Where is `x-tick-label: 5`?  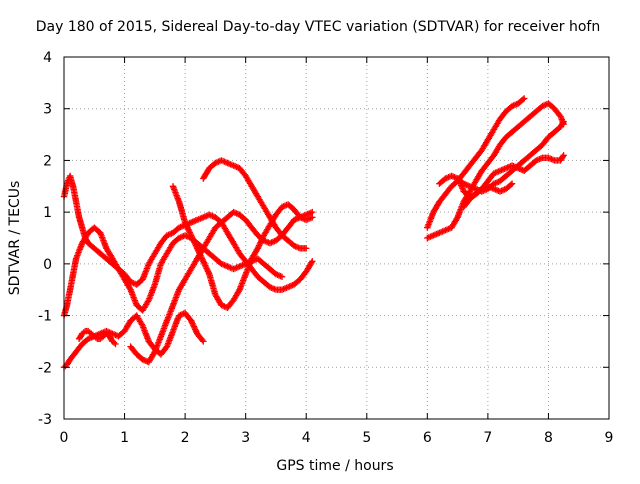 x-tick-label: 5 is located at coordinates (366, 438).